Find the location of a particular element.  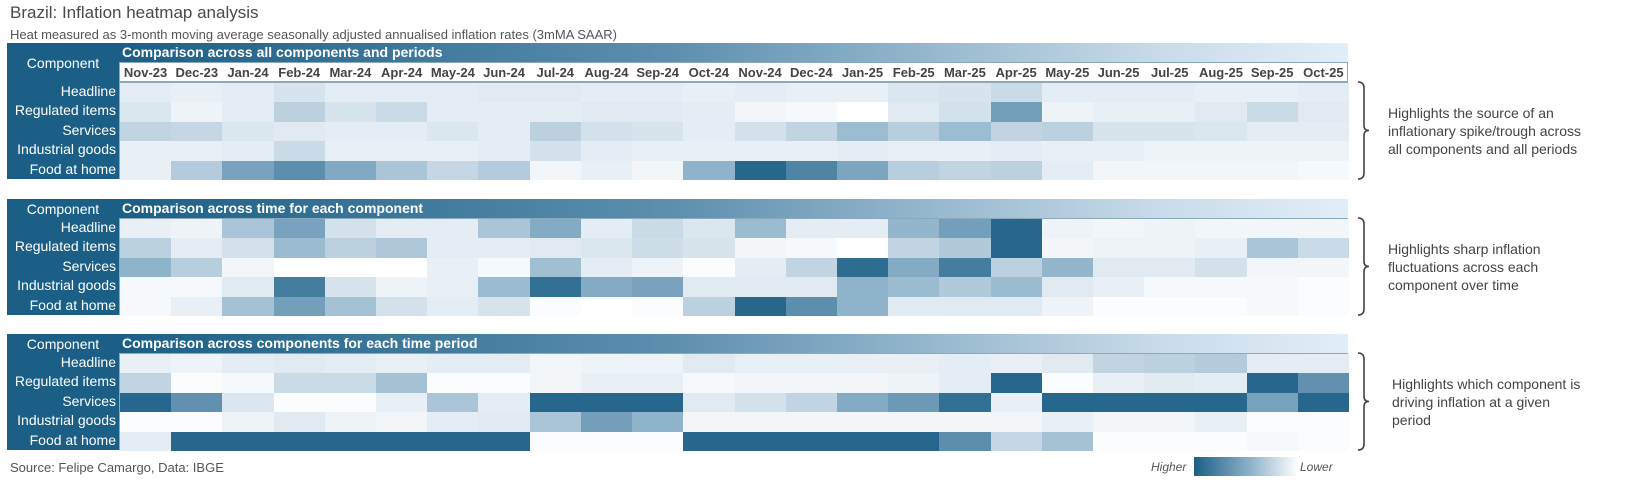

component-header: Component is located at coordinates (63, 62).